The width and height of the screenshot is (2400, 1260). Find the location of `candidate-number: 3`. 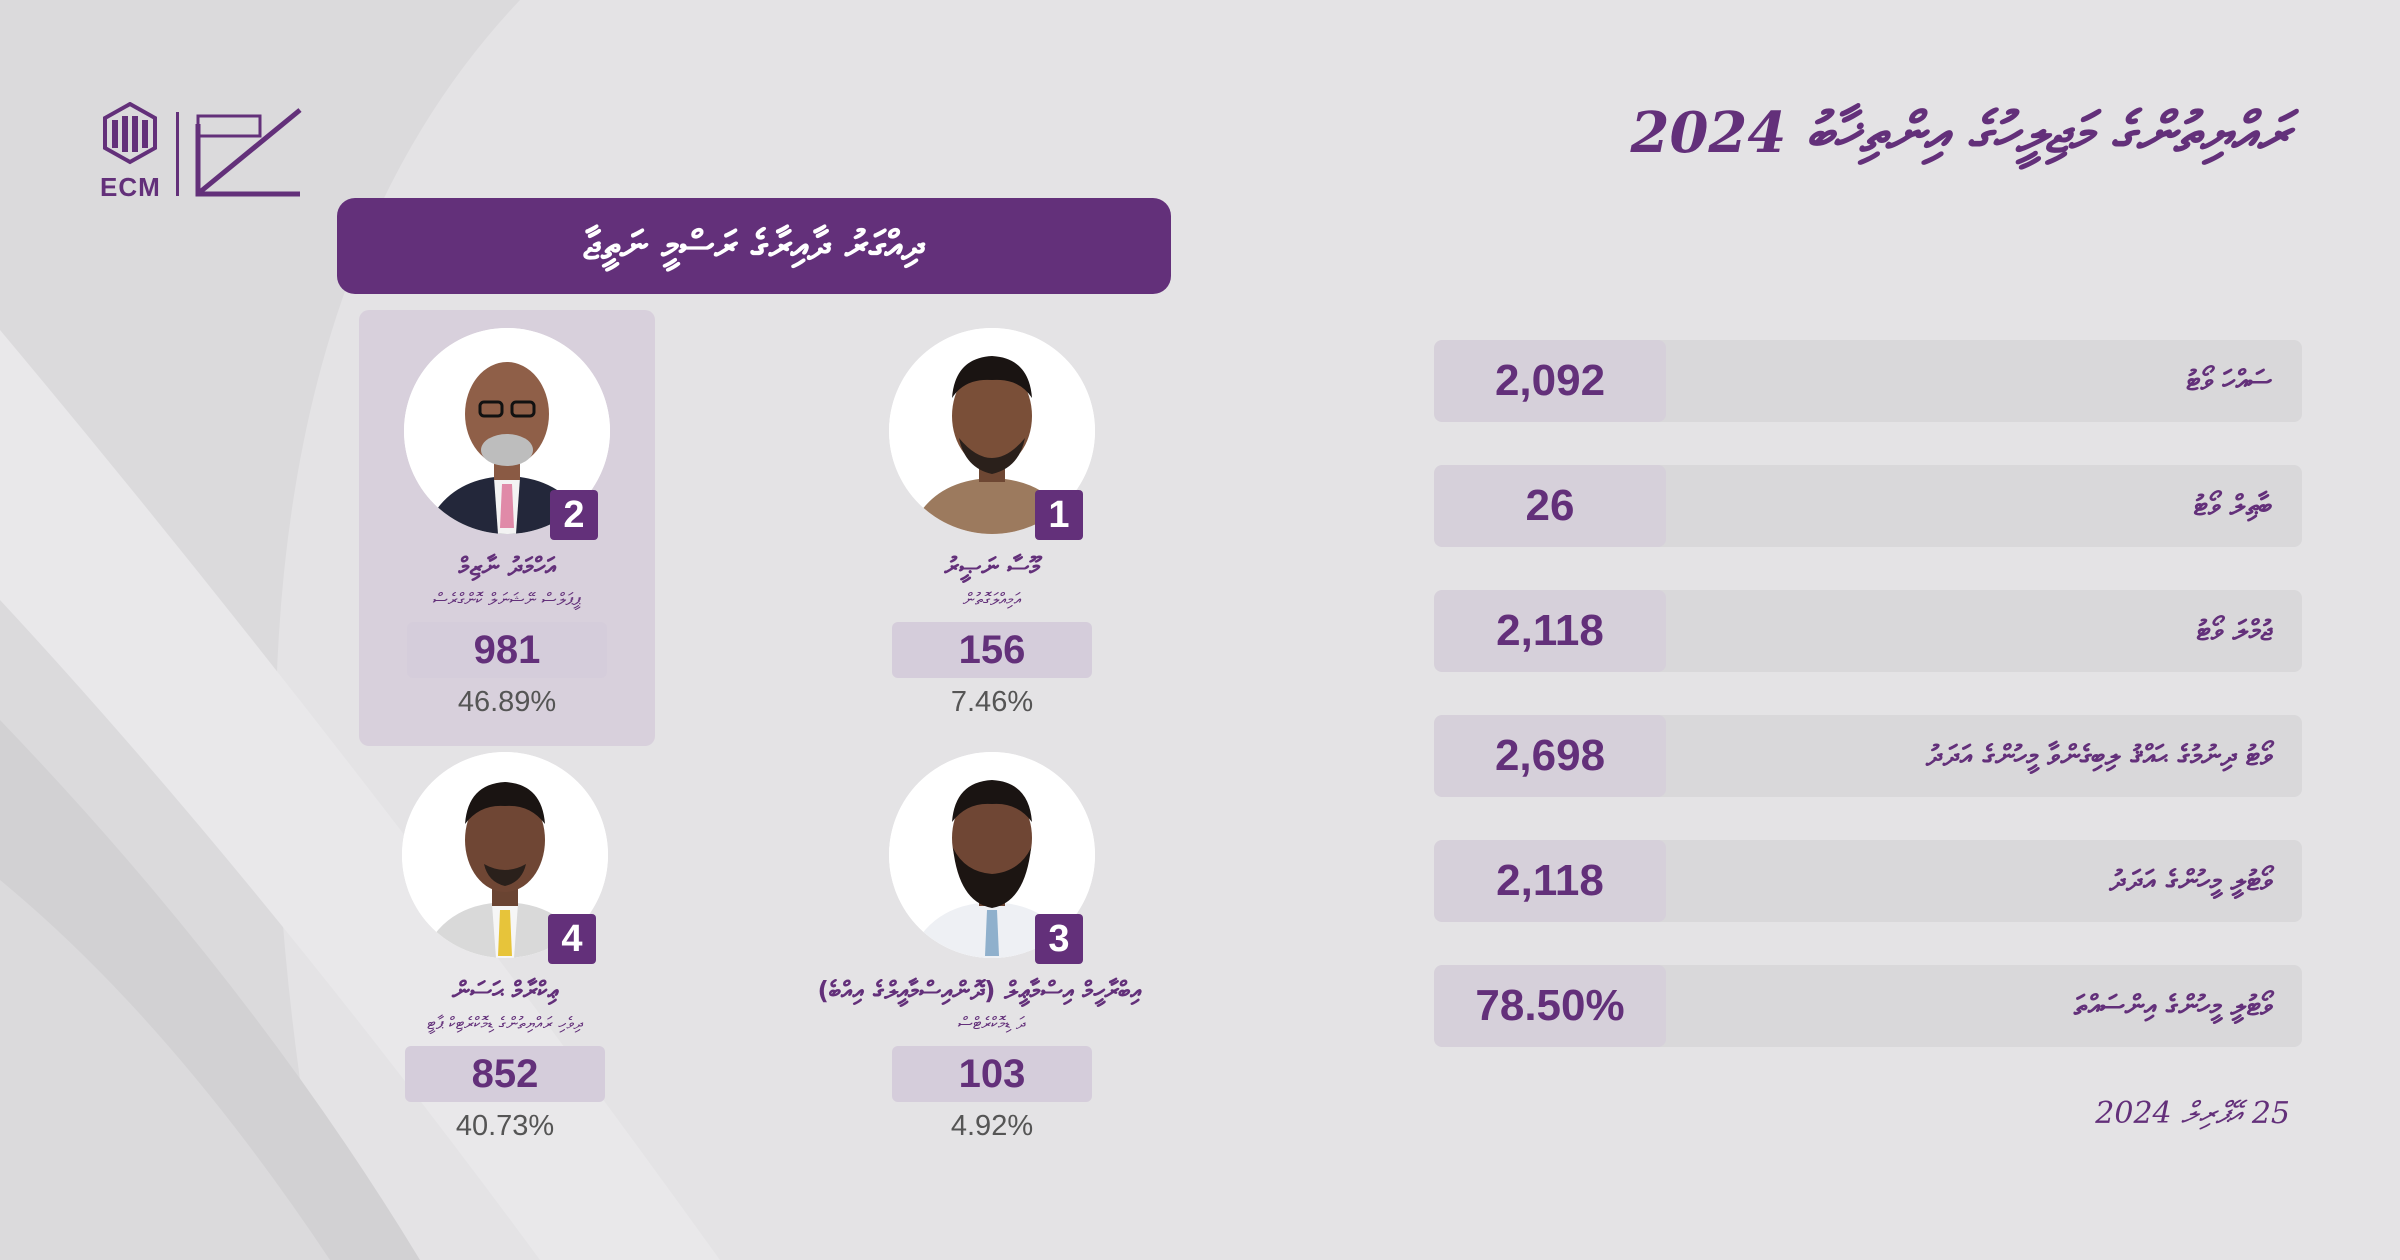

candidate-number: 3 is located at coordinates (1059, 939).